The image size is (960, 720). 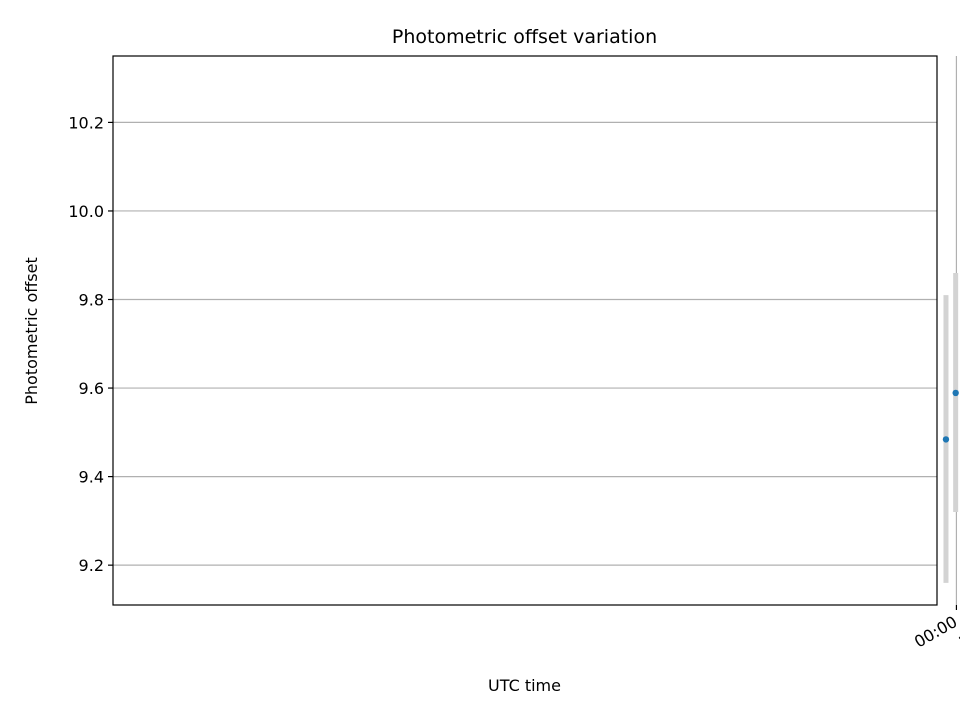 What do you see at coordinates (524, 685) in the screenshot?
I see `x-axis-label: UTC time` at bounding box center [524, 685].